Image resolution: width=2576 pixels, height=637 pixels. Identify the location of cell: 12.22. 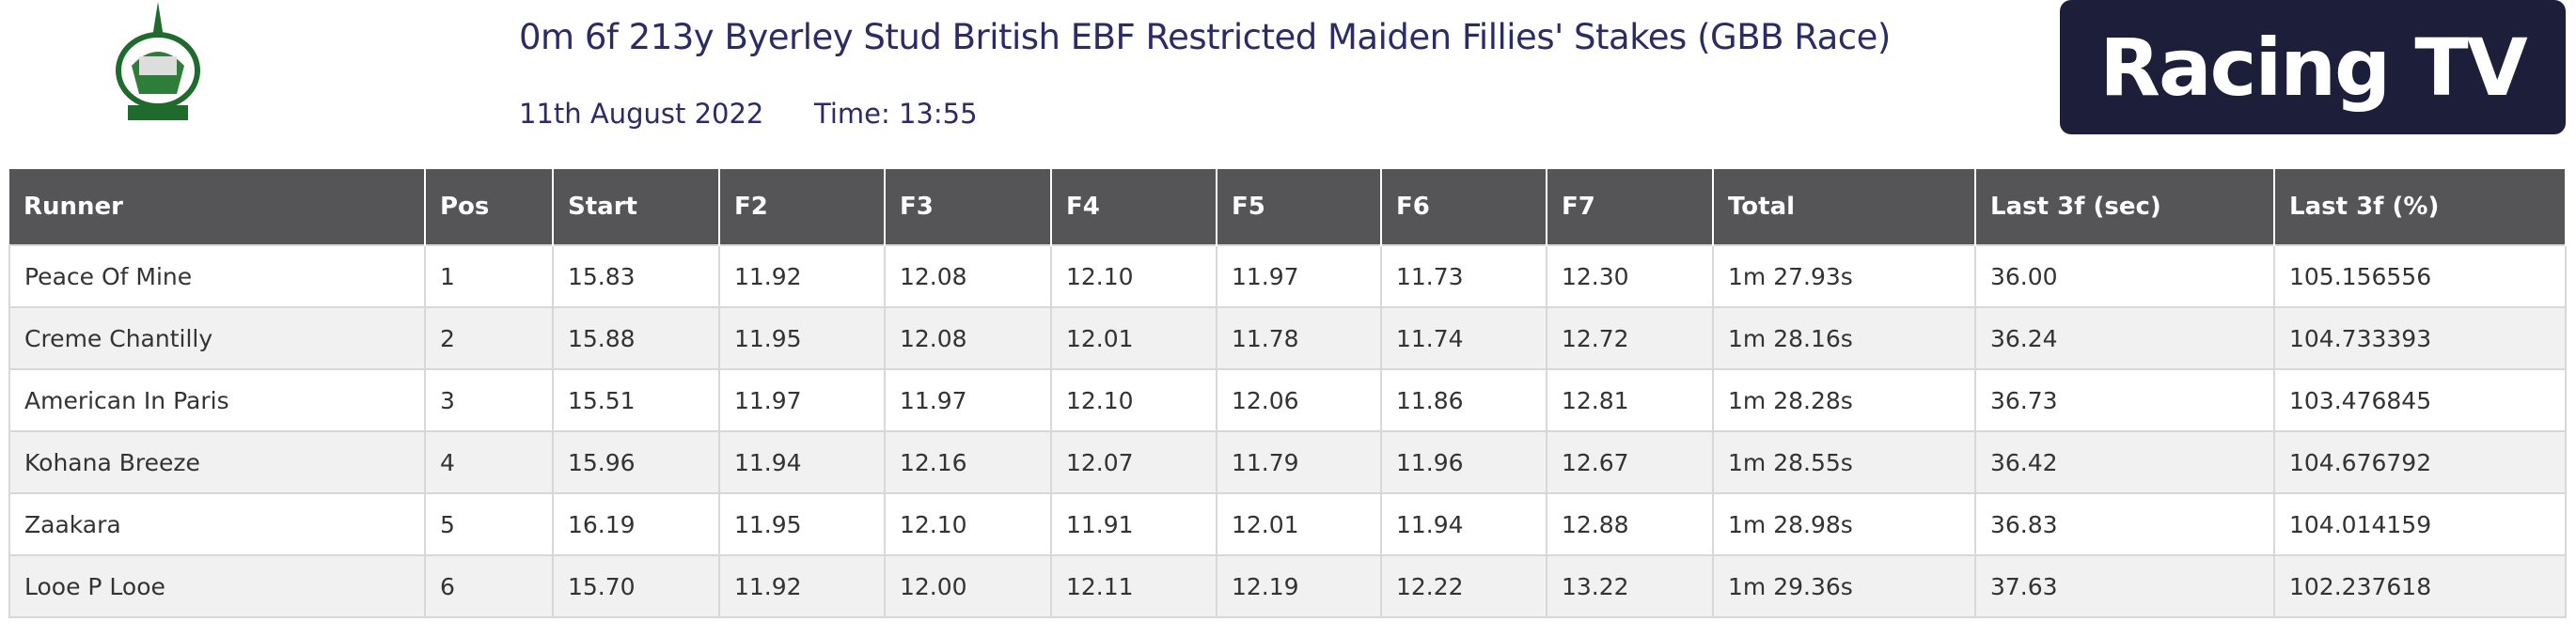
(1464, 586).